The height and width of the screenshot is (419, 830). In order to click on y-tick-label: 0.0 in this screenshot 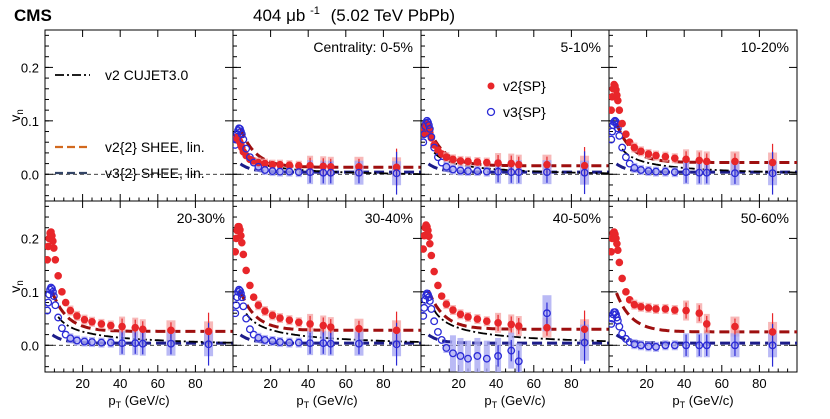, I will do `click(30, 345)`.